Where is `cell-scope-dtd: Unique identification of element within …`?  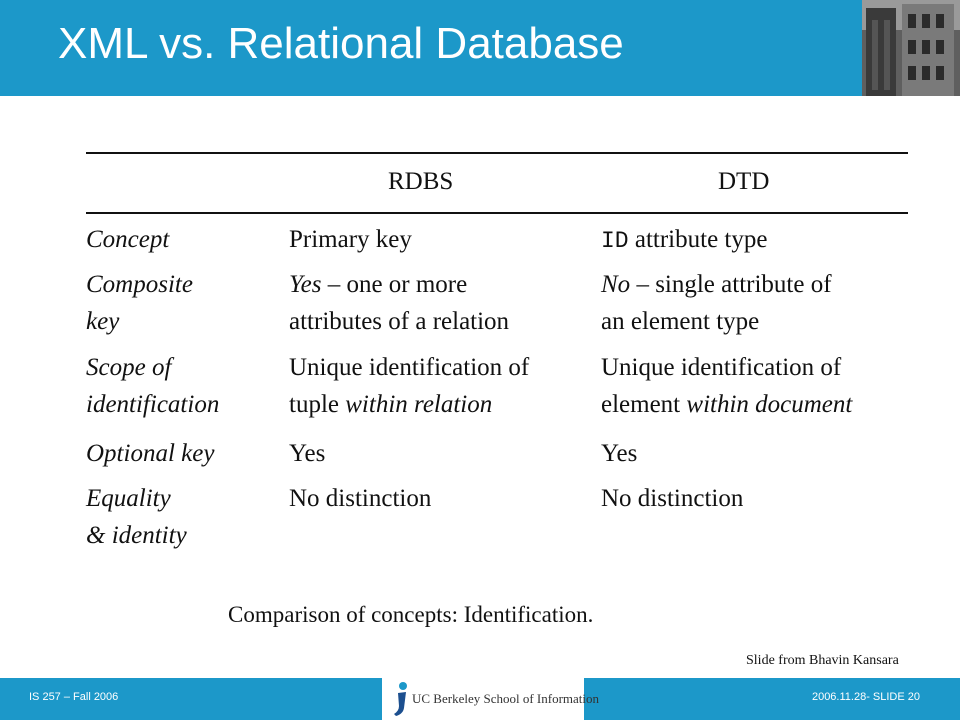 cell-scope-dtd: Unique identification of element within … is located at coordinates (727, 386).